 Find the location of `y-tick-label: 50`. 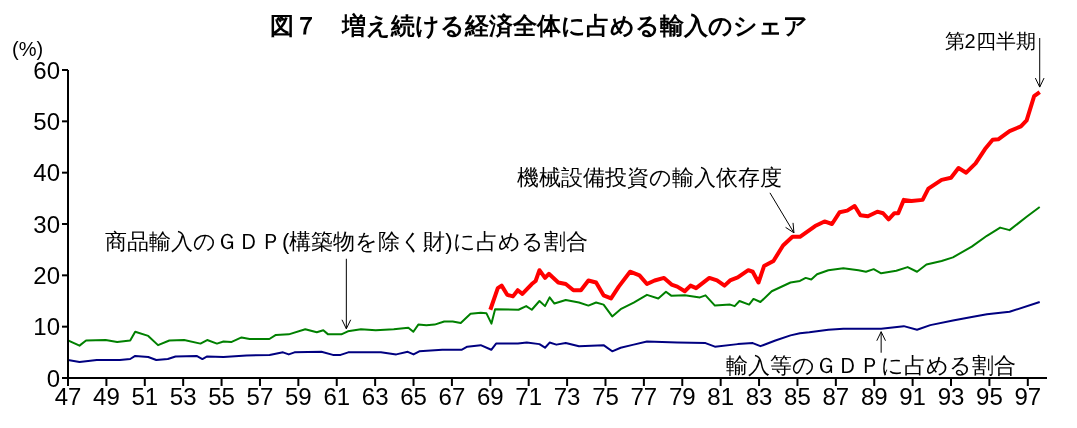

y-tick-label: 50 is located at coordinates (46, 121).